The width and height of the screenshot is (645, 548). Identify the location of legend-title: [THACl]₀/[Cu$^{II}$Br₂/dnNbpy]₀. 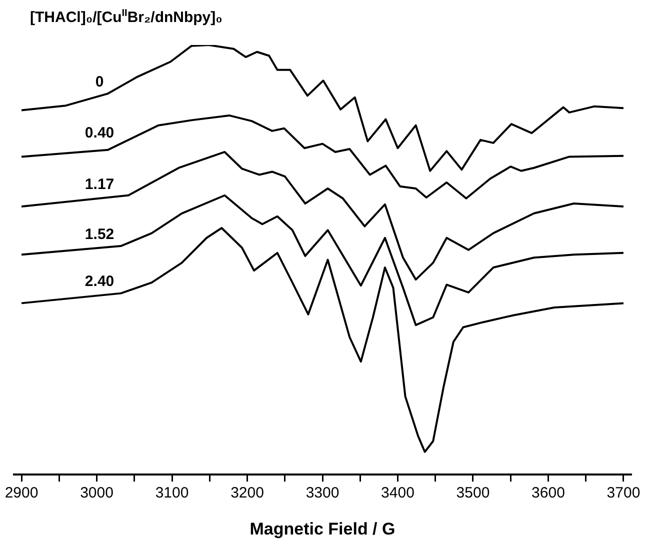
(126, 17).